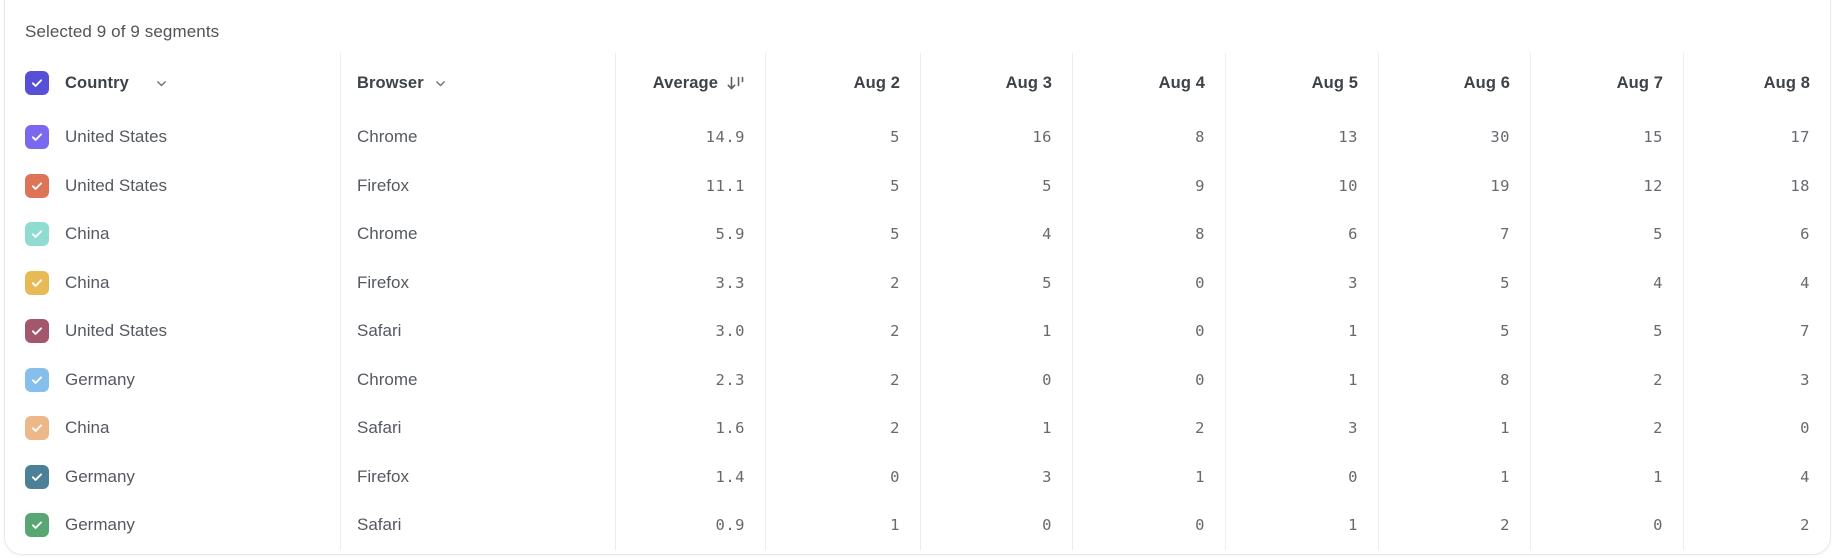 The width and height of the screenshot is (1837, 558). What do you see at coordinates (1148, 83) in the screenshot?
I see `column-header-day: Aug 4` at bounding box center [1148, 83].